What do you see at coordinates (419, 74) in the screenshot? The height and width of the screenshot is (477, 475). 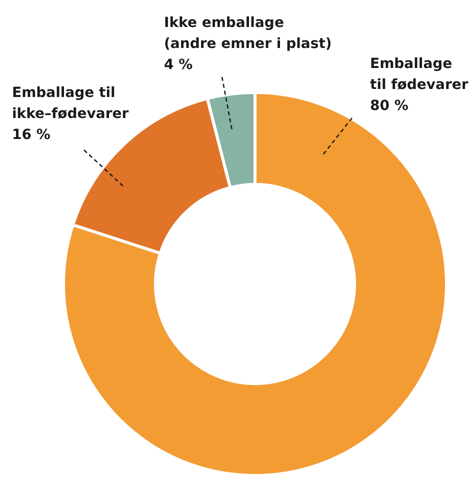 I see `slice-label: Emballage til fødevarer` at bounding box center [419, 74].